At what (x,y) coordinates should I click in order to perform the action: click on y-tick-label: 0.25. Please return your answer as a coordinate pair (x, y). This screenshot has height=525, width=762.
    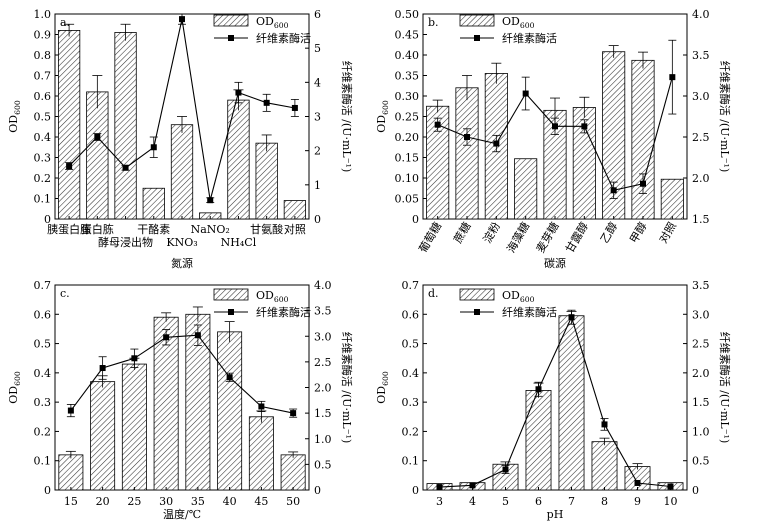
    Looking at the image, I should click on (407, 117).